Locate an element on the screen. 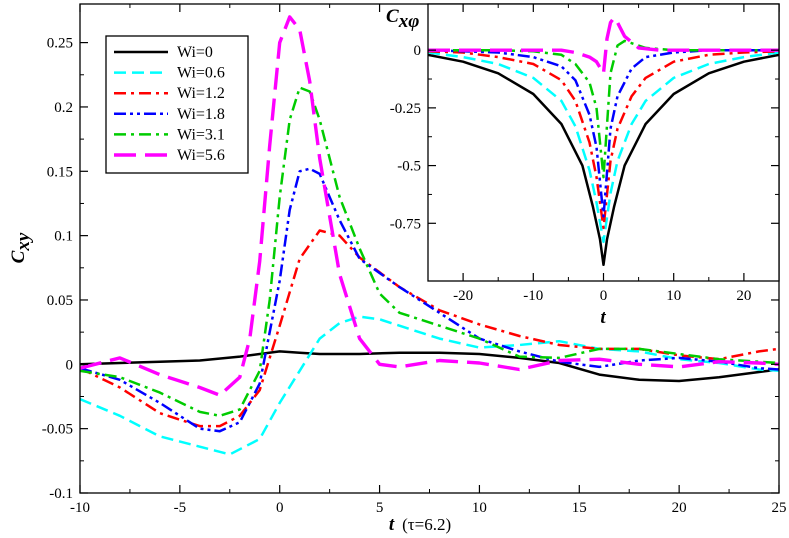 Image resolution: width=789 pixels, height=538 pixels. x-tick-label: 5 is located at coordinates (380, 508).